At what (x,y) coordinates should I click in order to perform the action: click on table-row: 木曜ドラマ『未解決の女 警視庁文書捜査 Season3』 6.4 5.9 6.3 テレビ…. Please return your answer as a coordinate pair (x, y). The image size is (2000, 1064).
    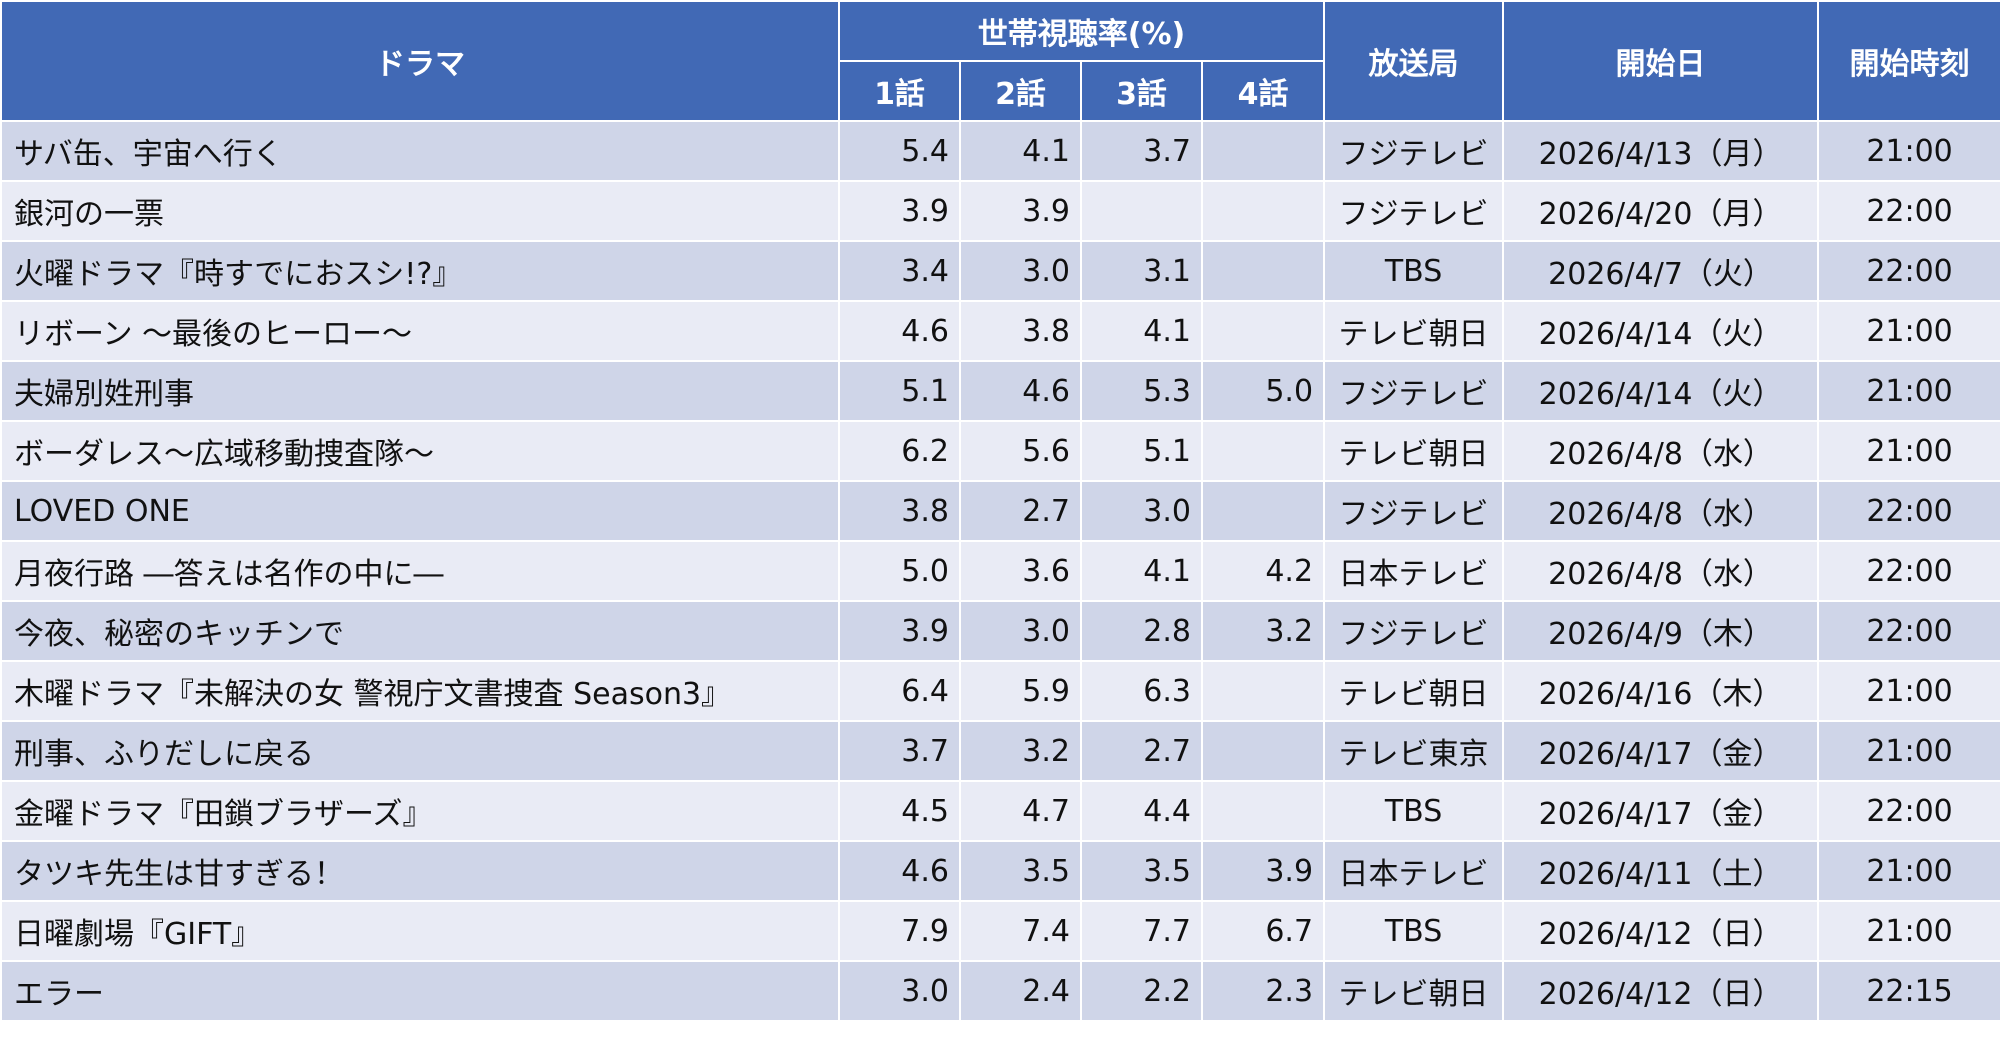
    Looking at the image, I should click on (1000, 691).